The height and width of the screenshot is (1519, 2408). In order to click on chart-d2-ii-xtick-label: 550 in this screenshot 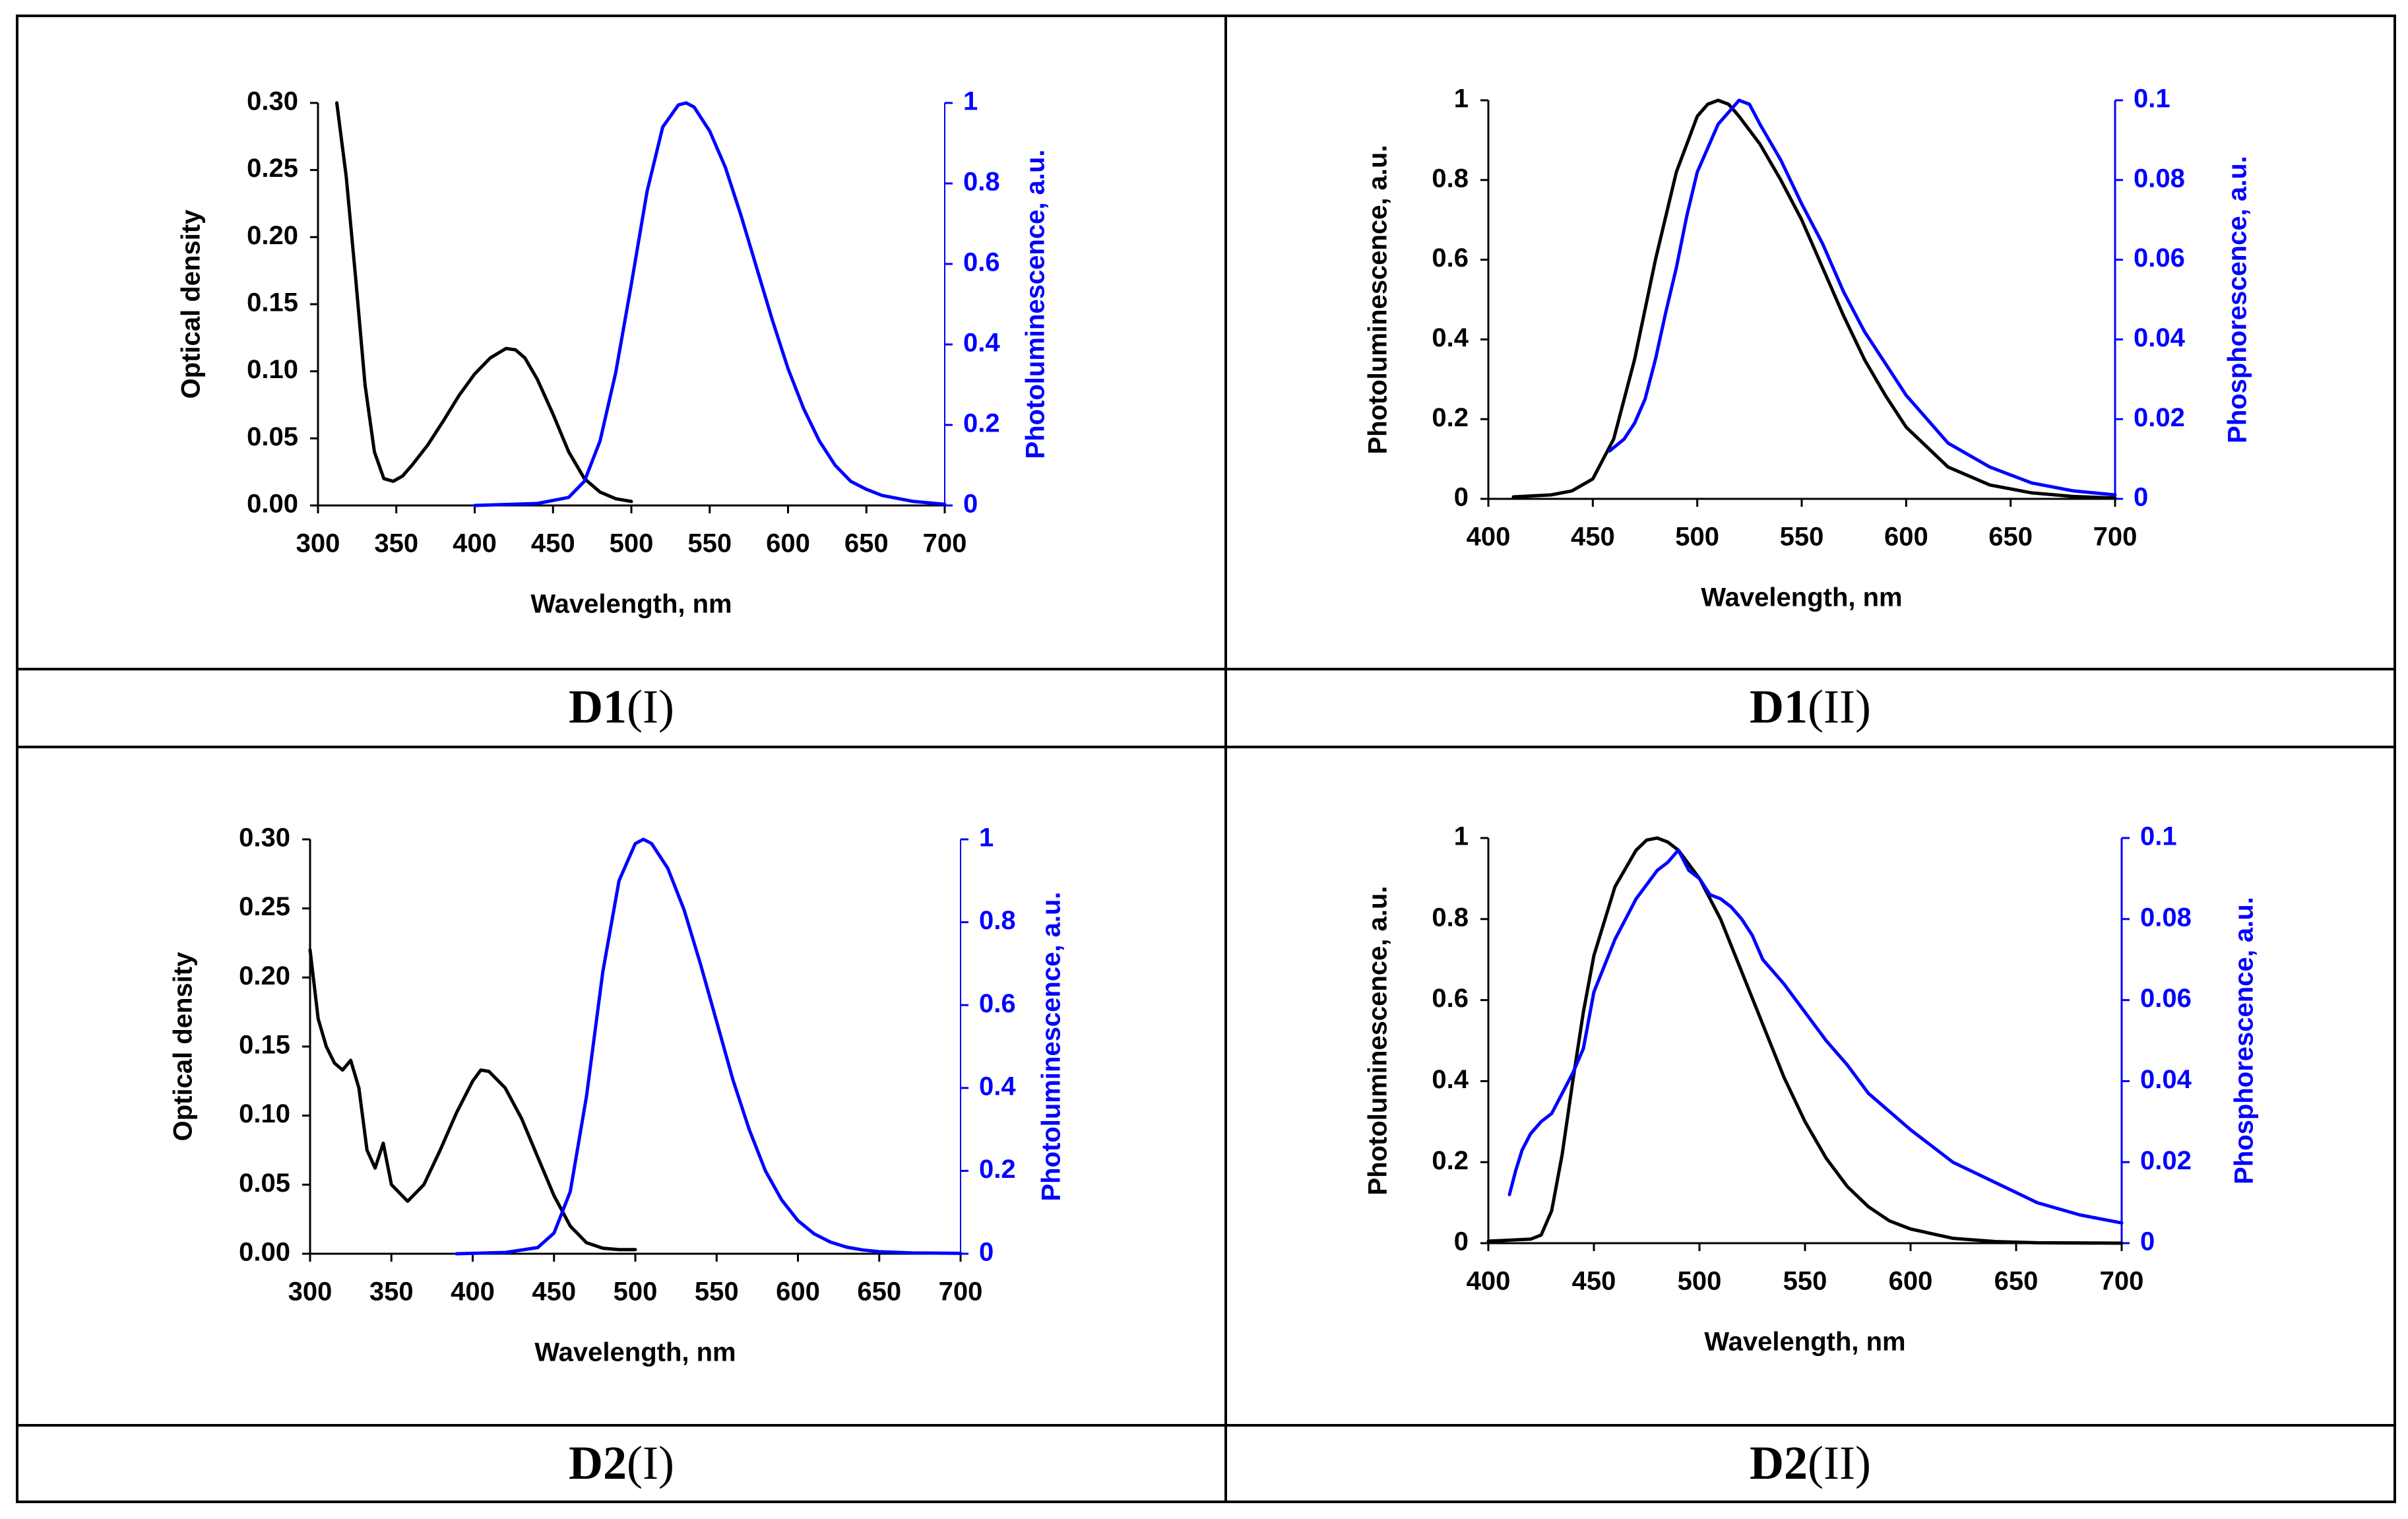, I will do `click(1805, 1282)`.